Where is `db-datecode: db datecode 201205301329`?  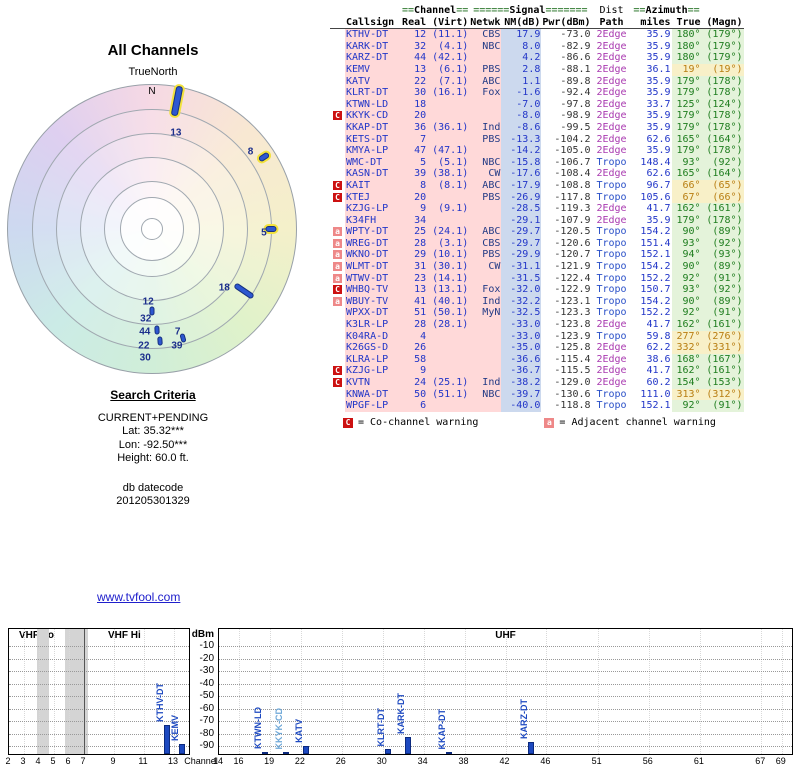 db-datecode: db datecode 201205301329 is located at coordinates (153, 495).